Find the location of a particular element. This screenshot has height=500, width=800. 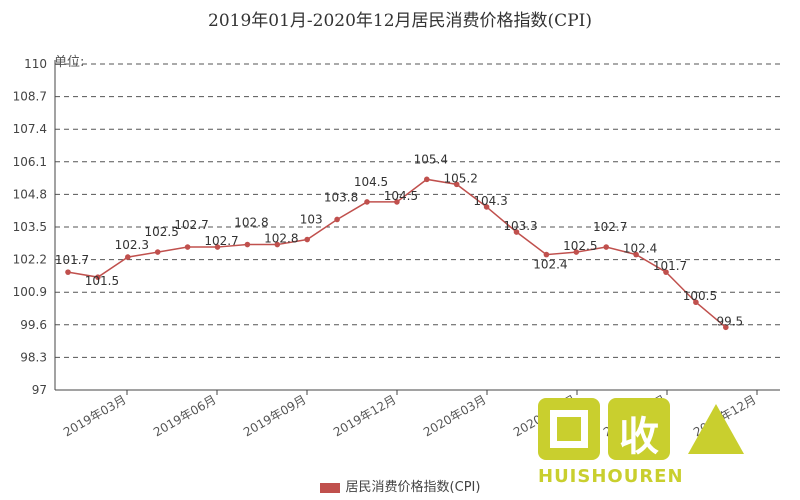

watermark-char-tile: 收 is located at coordinates (639, 429).